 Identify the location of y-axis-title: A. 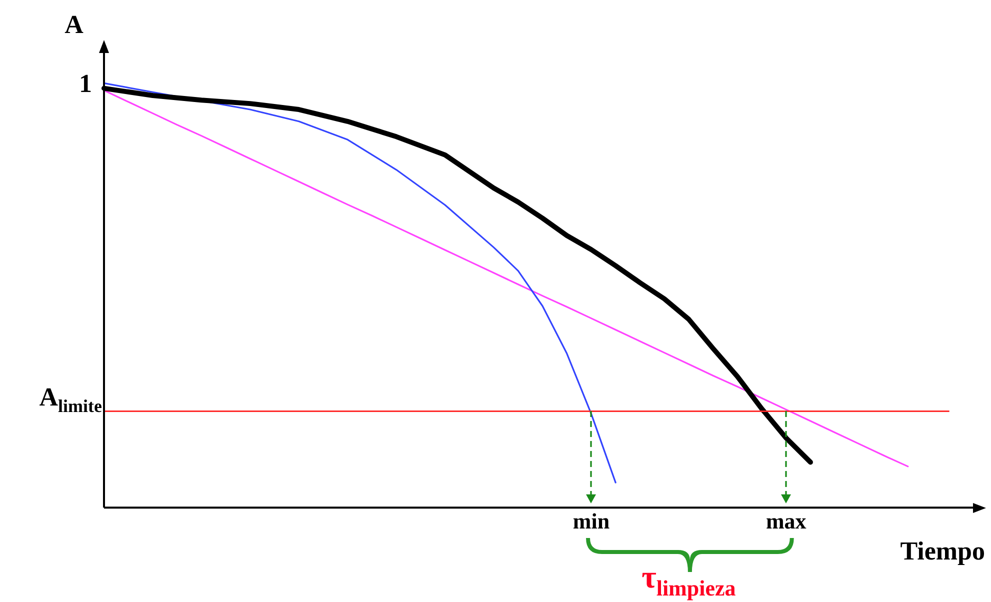
(74, 24).